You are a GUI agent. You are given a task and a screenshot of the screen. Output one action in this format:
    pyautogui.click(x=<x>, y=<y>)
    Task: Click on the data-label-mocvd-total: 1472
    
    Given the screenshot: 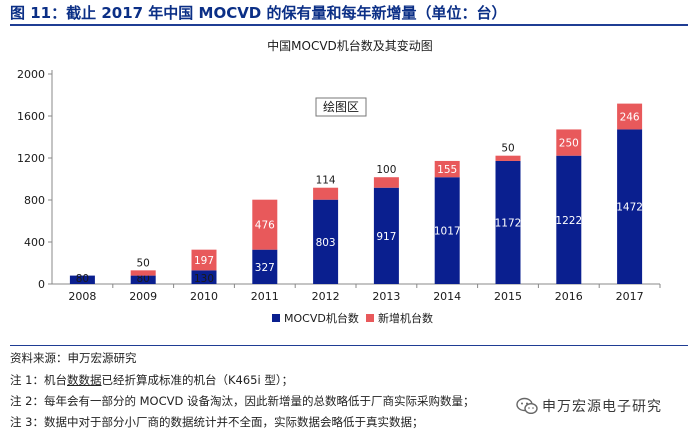 What is the action you would take?
    pyautogui.click(x=629, y=208)
    